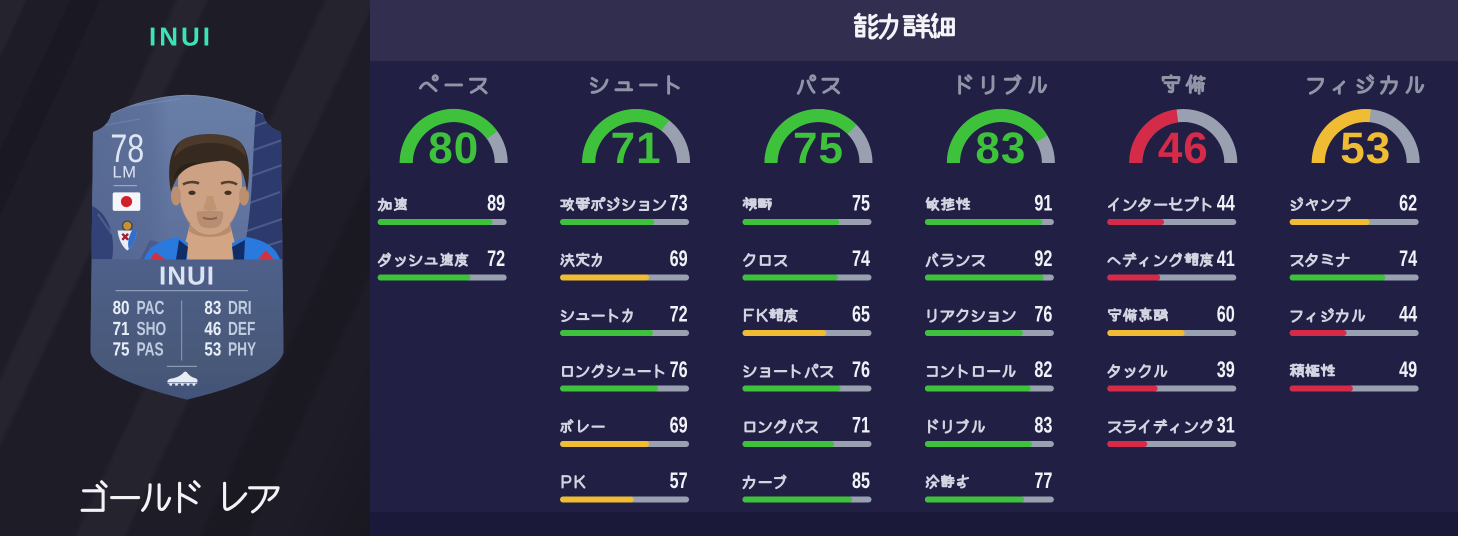 The image size is (1458, 536). Describe the element at coordinates (1408, 369) in the screenshot. I see `svg-text: 49` at that location.